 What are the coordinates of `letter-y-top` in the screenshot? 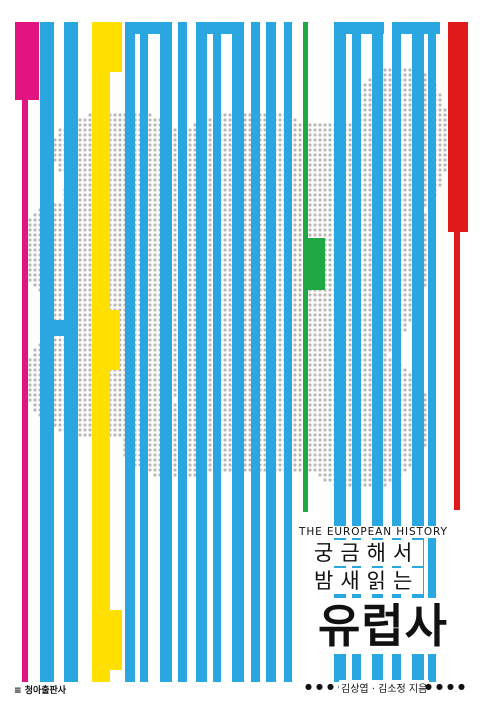 It's located at (458, 127).